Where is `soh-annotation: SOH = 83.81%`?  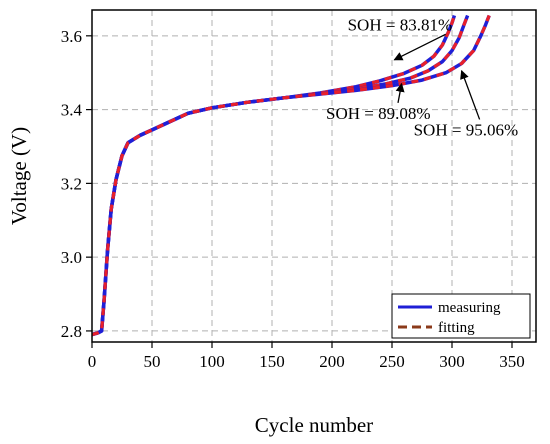
soh-annotation: SOH = 83.81% is located at coordinates (400, 24).